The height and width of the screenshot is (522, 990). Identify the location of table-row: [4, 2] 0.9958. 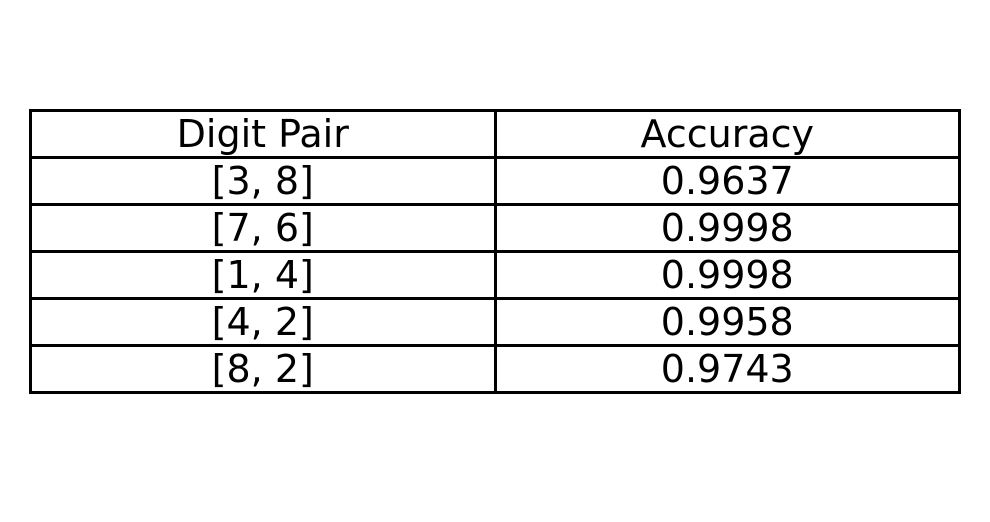
(495, 322).